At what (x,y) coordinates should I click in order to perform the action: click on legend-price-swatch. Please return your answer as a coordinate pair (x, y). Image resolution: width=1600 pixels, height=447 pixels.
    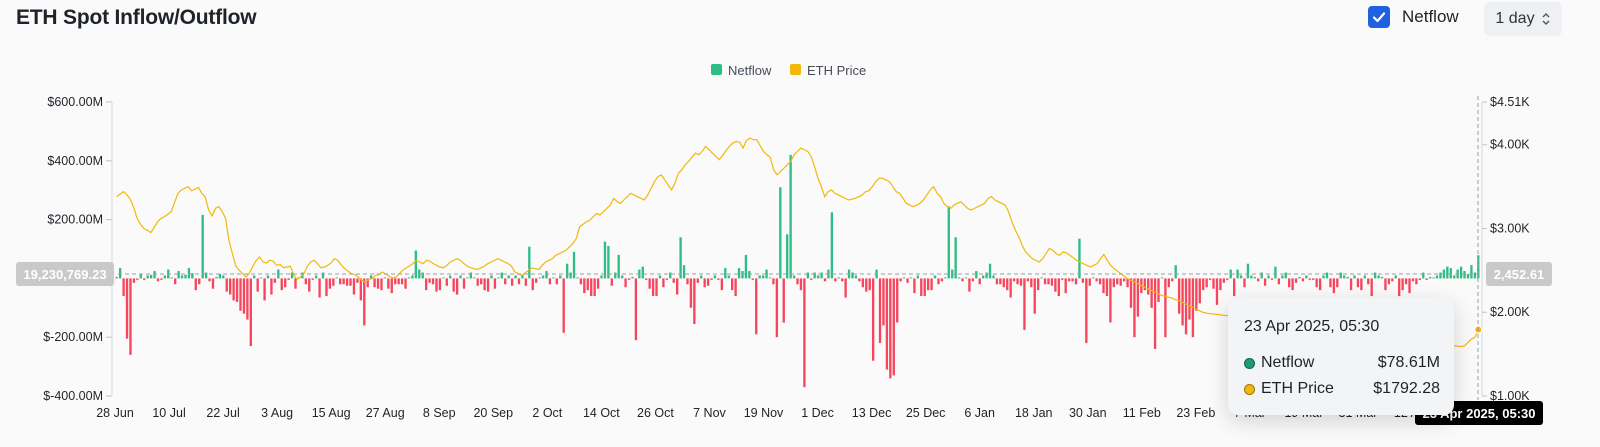
    Looking at the image, I should click on (795, 69).